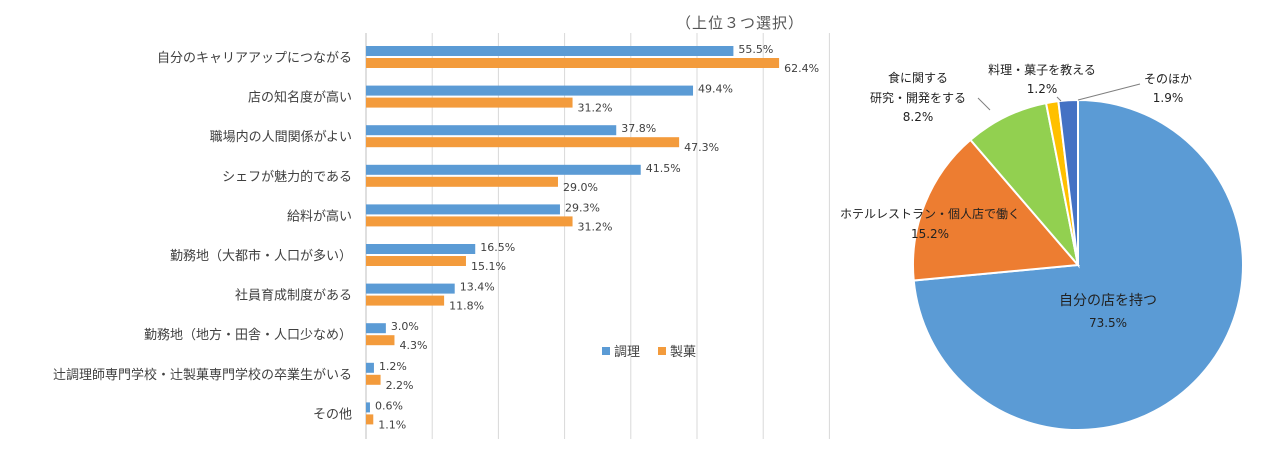 The image size is (1264, 460). I want to click on slice-value: 15.2%, so click(930, 234).